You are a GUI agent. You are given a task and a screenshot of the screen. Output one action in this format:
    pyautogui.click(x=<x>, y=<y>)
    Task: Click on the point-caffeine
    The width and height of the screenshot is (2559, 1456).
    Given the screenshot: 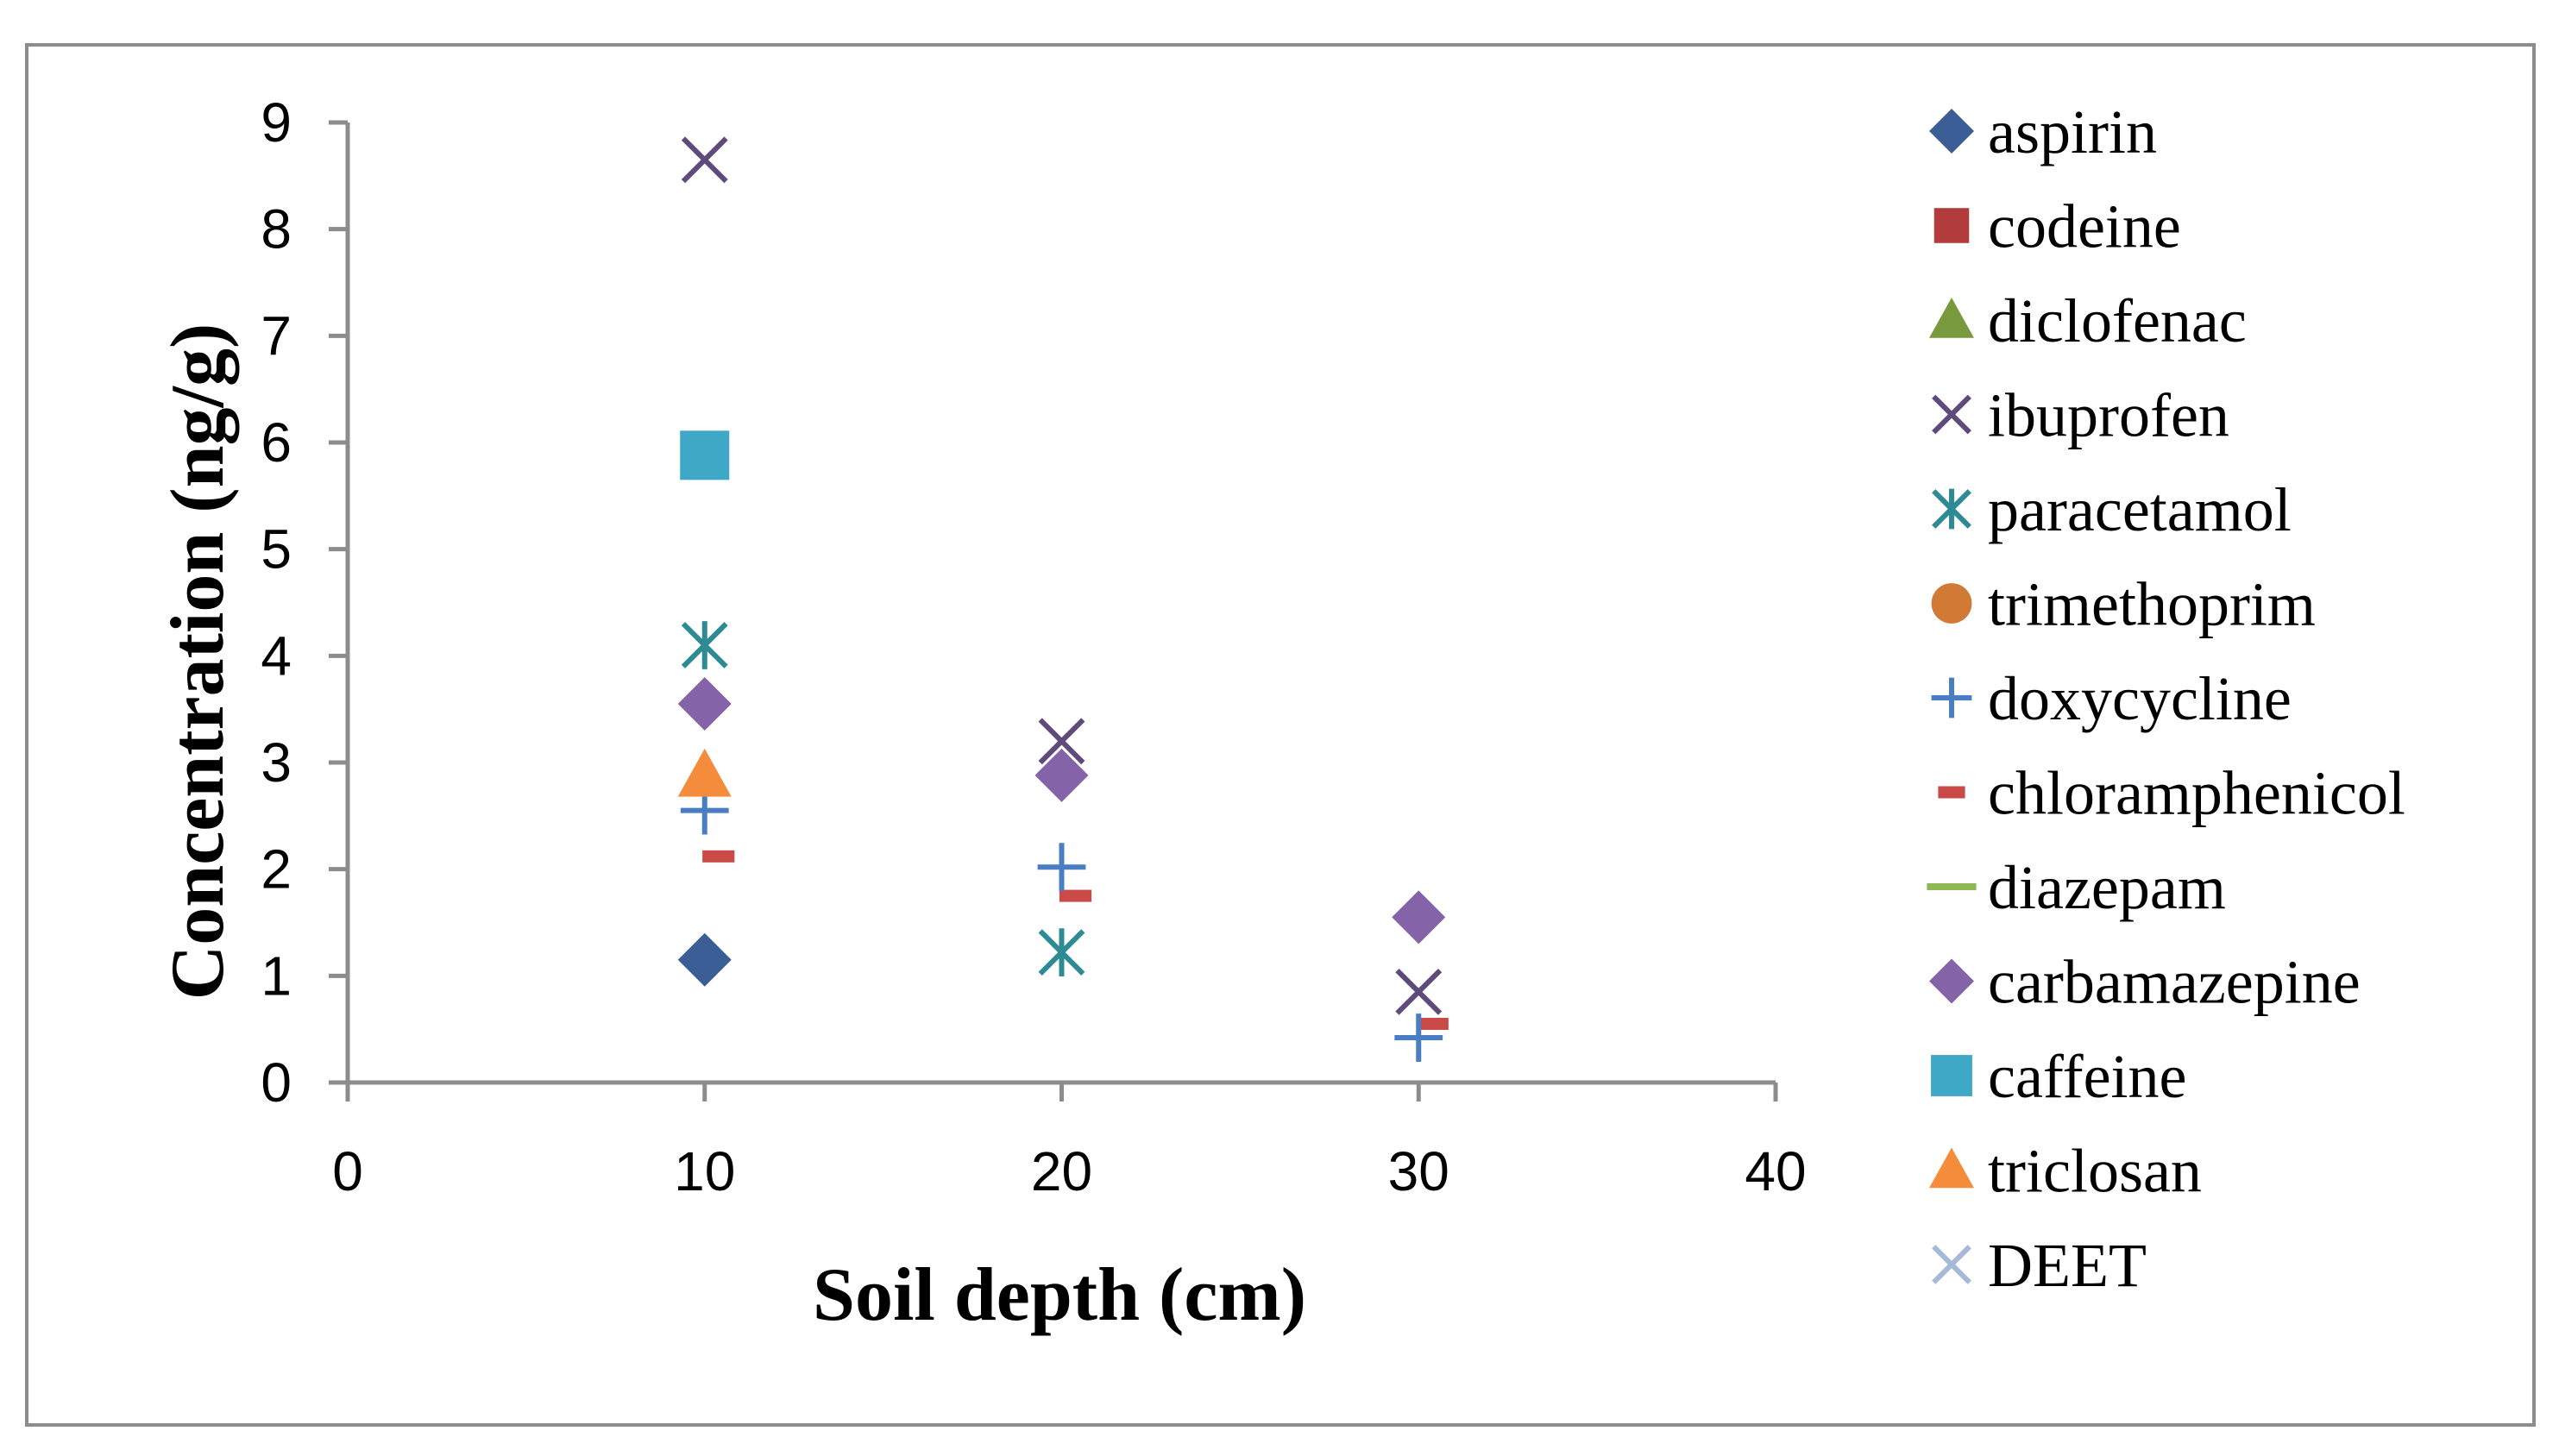 What is the action you would take?
    pyautogui.click(x=705, y=455)
    